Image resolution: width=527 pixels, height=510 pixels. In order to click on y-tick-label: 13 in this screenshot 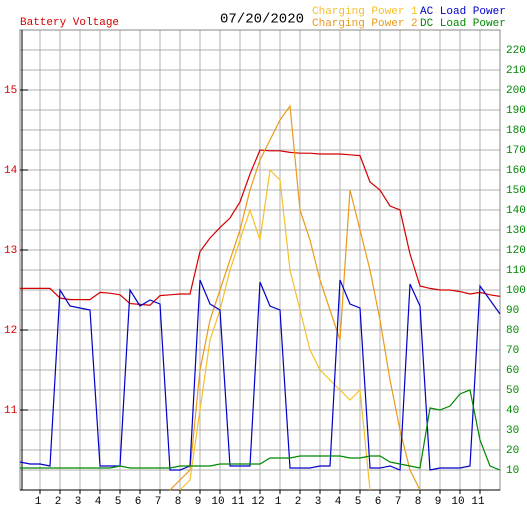, I will do `click(10, 251)`.